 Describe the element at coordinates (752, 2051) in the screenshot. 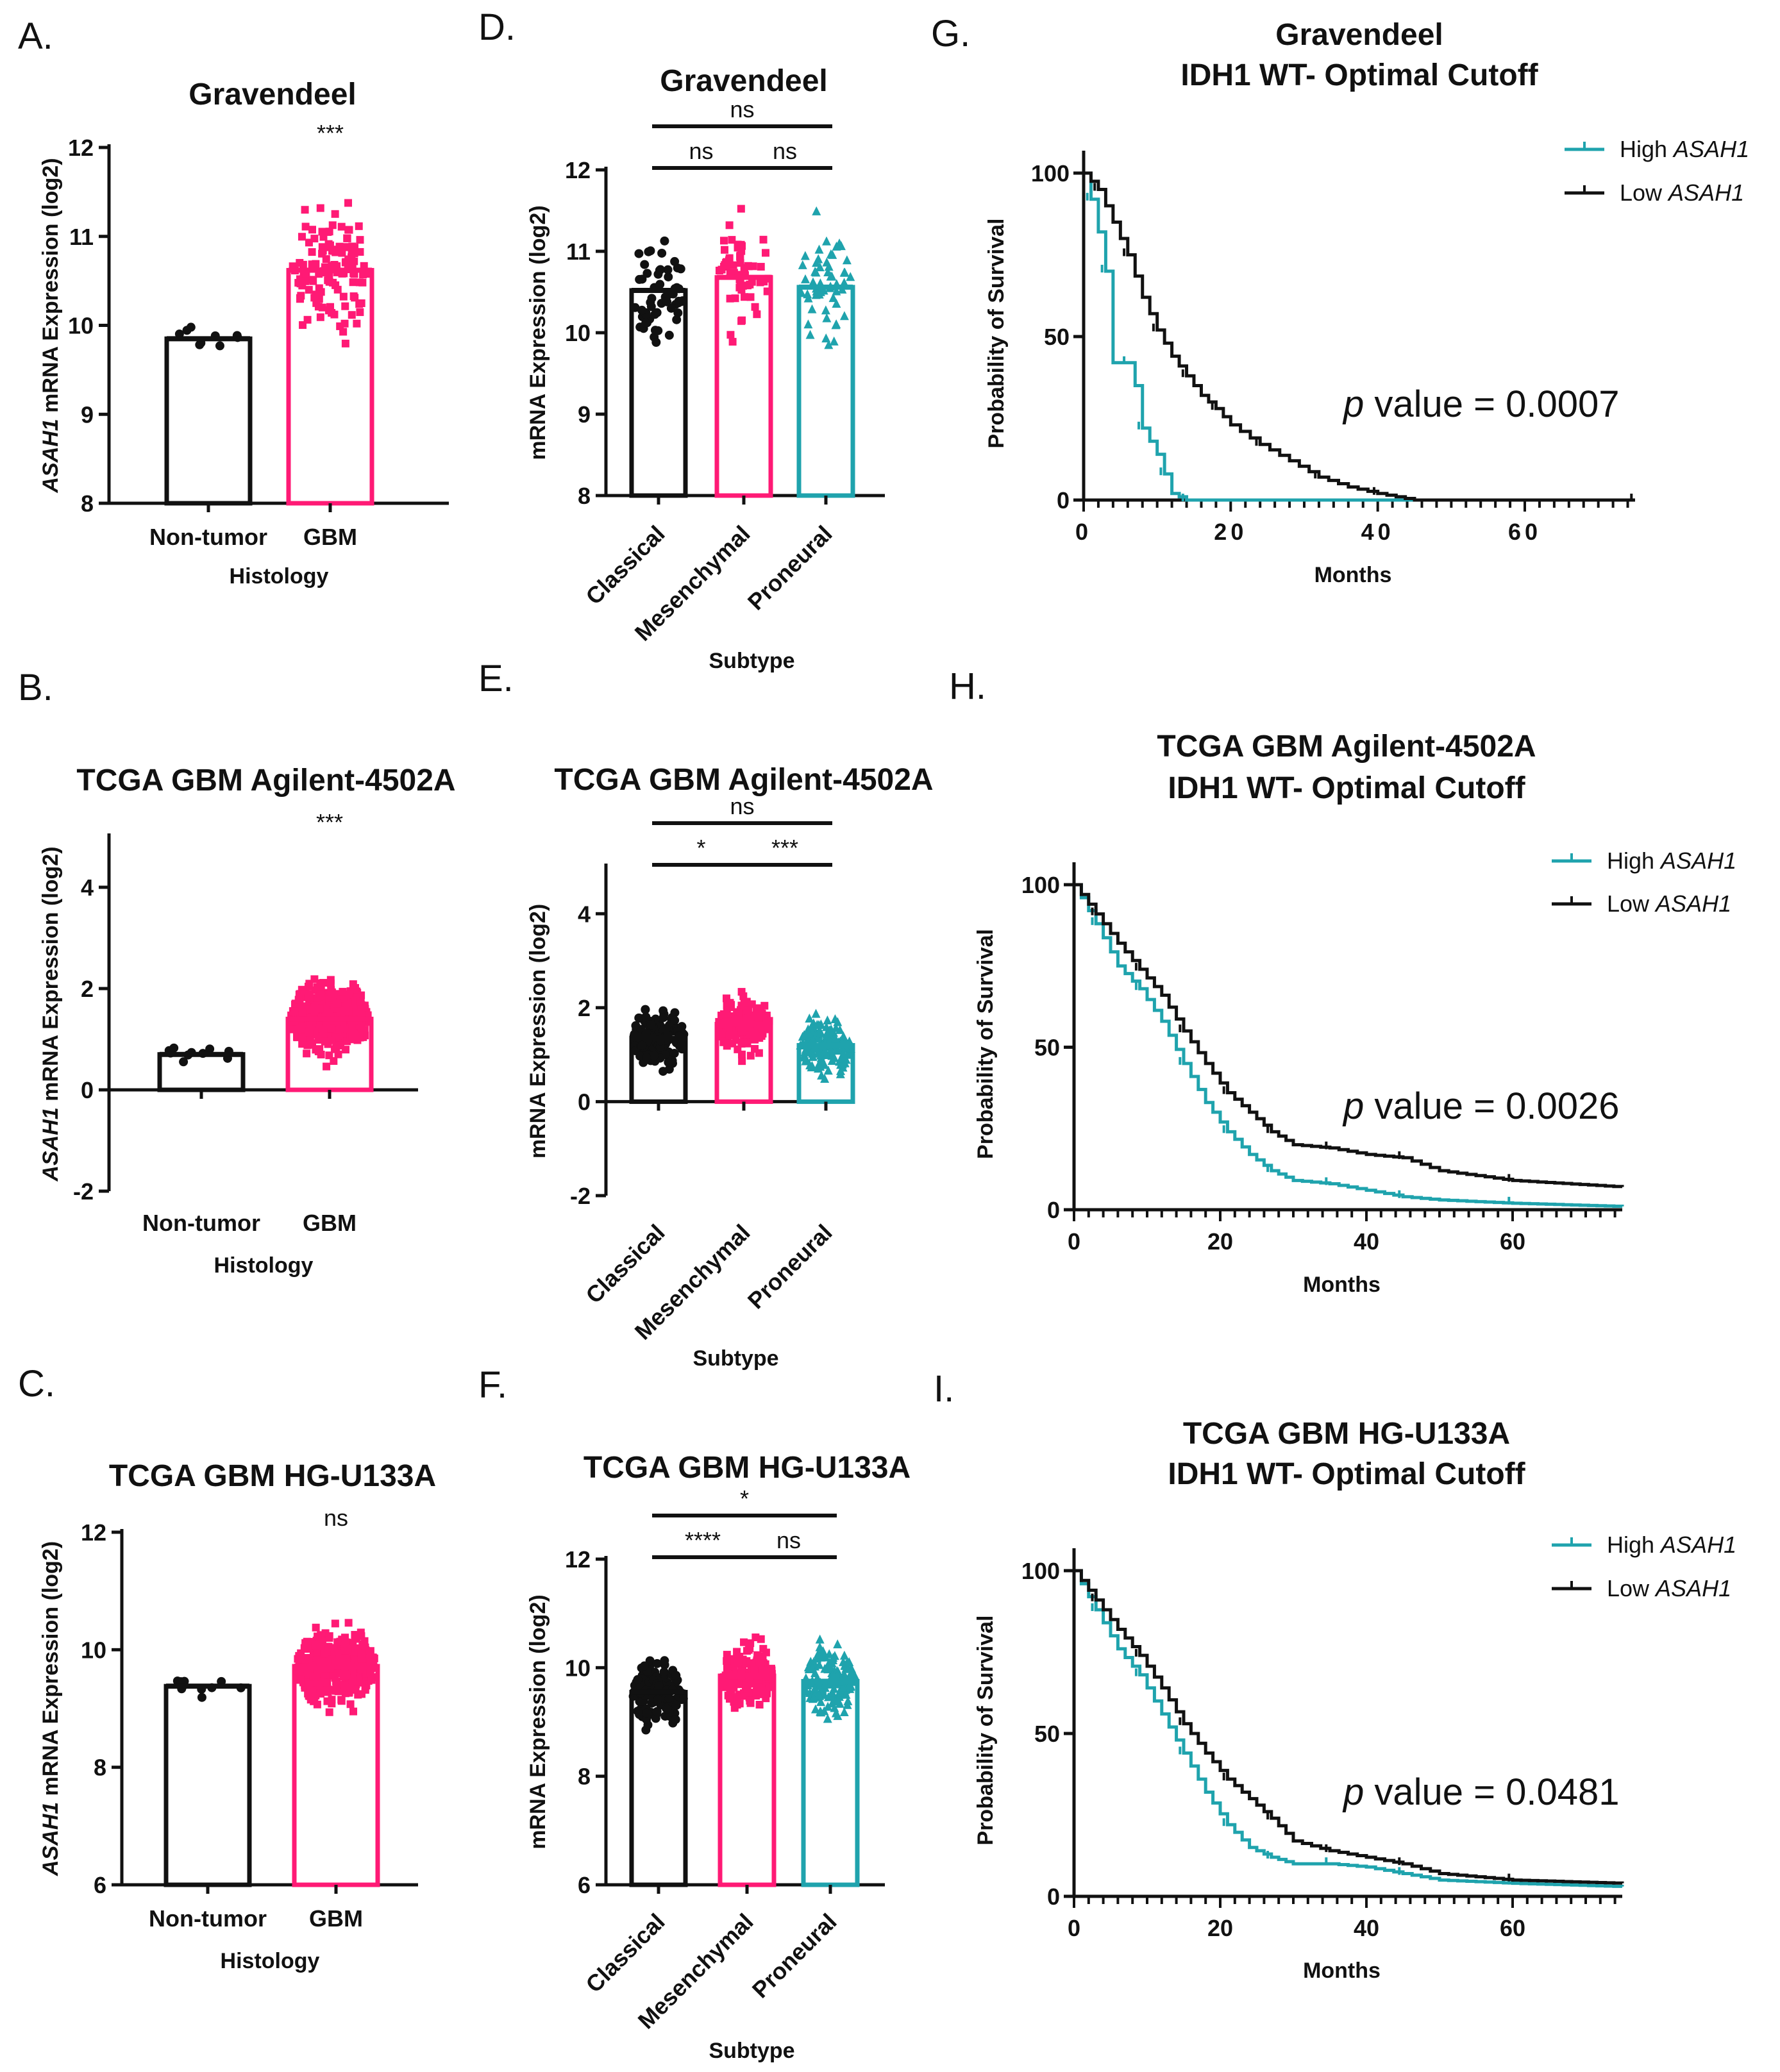

I see `x-axis-label: Subtype` at that location.